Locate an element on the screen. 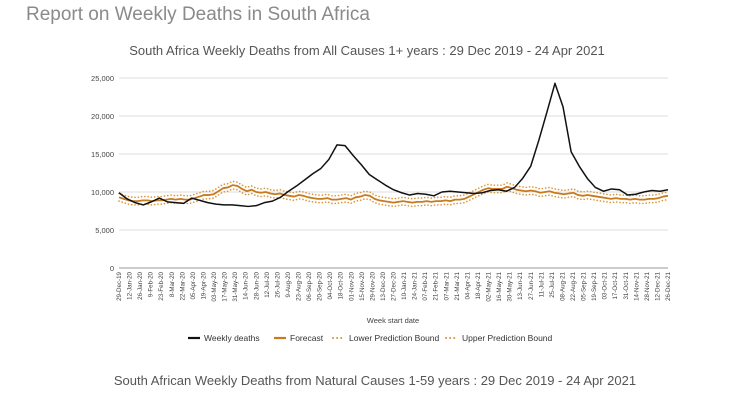 Image resolution: width=750 pixels, height=401 pixels. x-tick-label: 16-May-21 is located at coordinates (499, 286).